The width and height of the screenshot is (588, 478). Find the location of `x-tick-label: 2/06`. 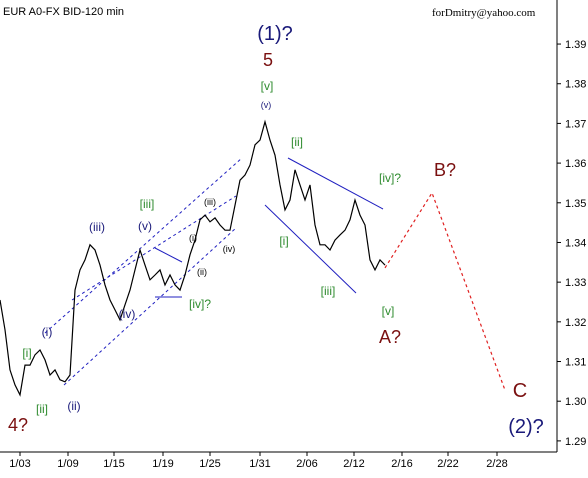

x-tick-label: 2/06 is located at coordinates (306, 464).